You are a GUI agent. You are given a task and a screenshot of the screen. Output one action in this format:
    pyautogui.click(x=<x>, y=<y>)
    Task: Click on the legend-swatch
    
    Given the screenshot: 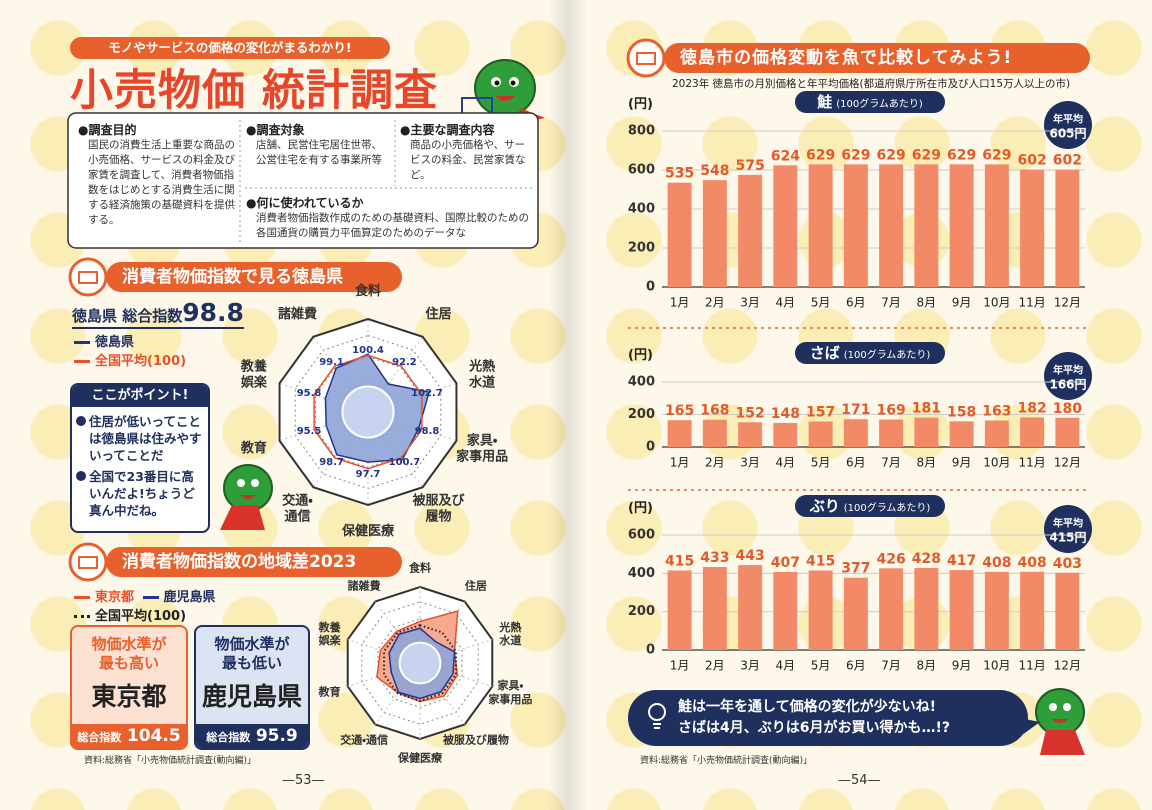 What is the action you would take?
    pyautogui.click(x=82, y=616)
    